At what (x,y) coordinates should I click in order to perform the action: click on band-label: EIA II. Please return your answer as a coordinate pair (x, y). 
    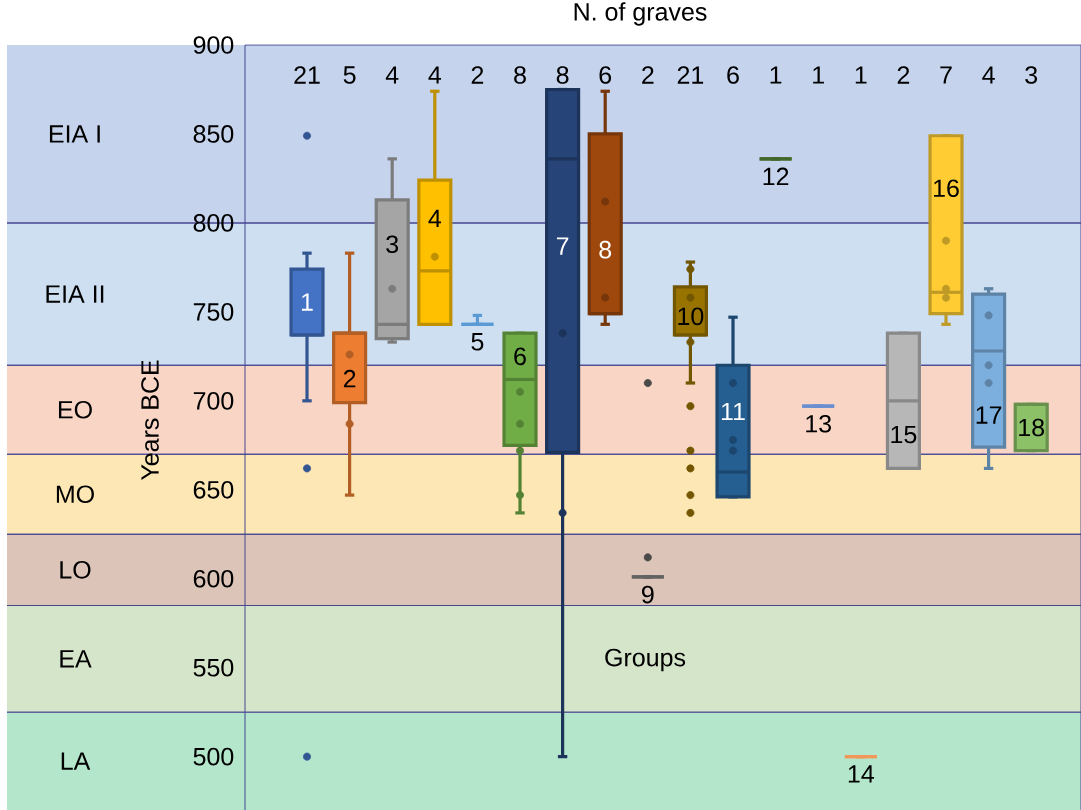
    Looking at the image, I should click on (75, 294).